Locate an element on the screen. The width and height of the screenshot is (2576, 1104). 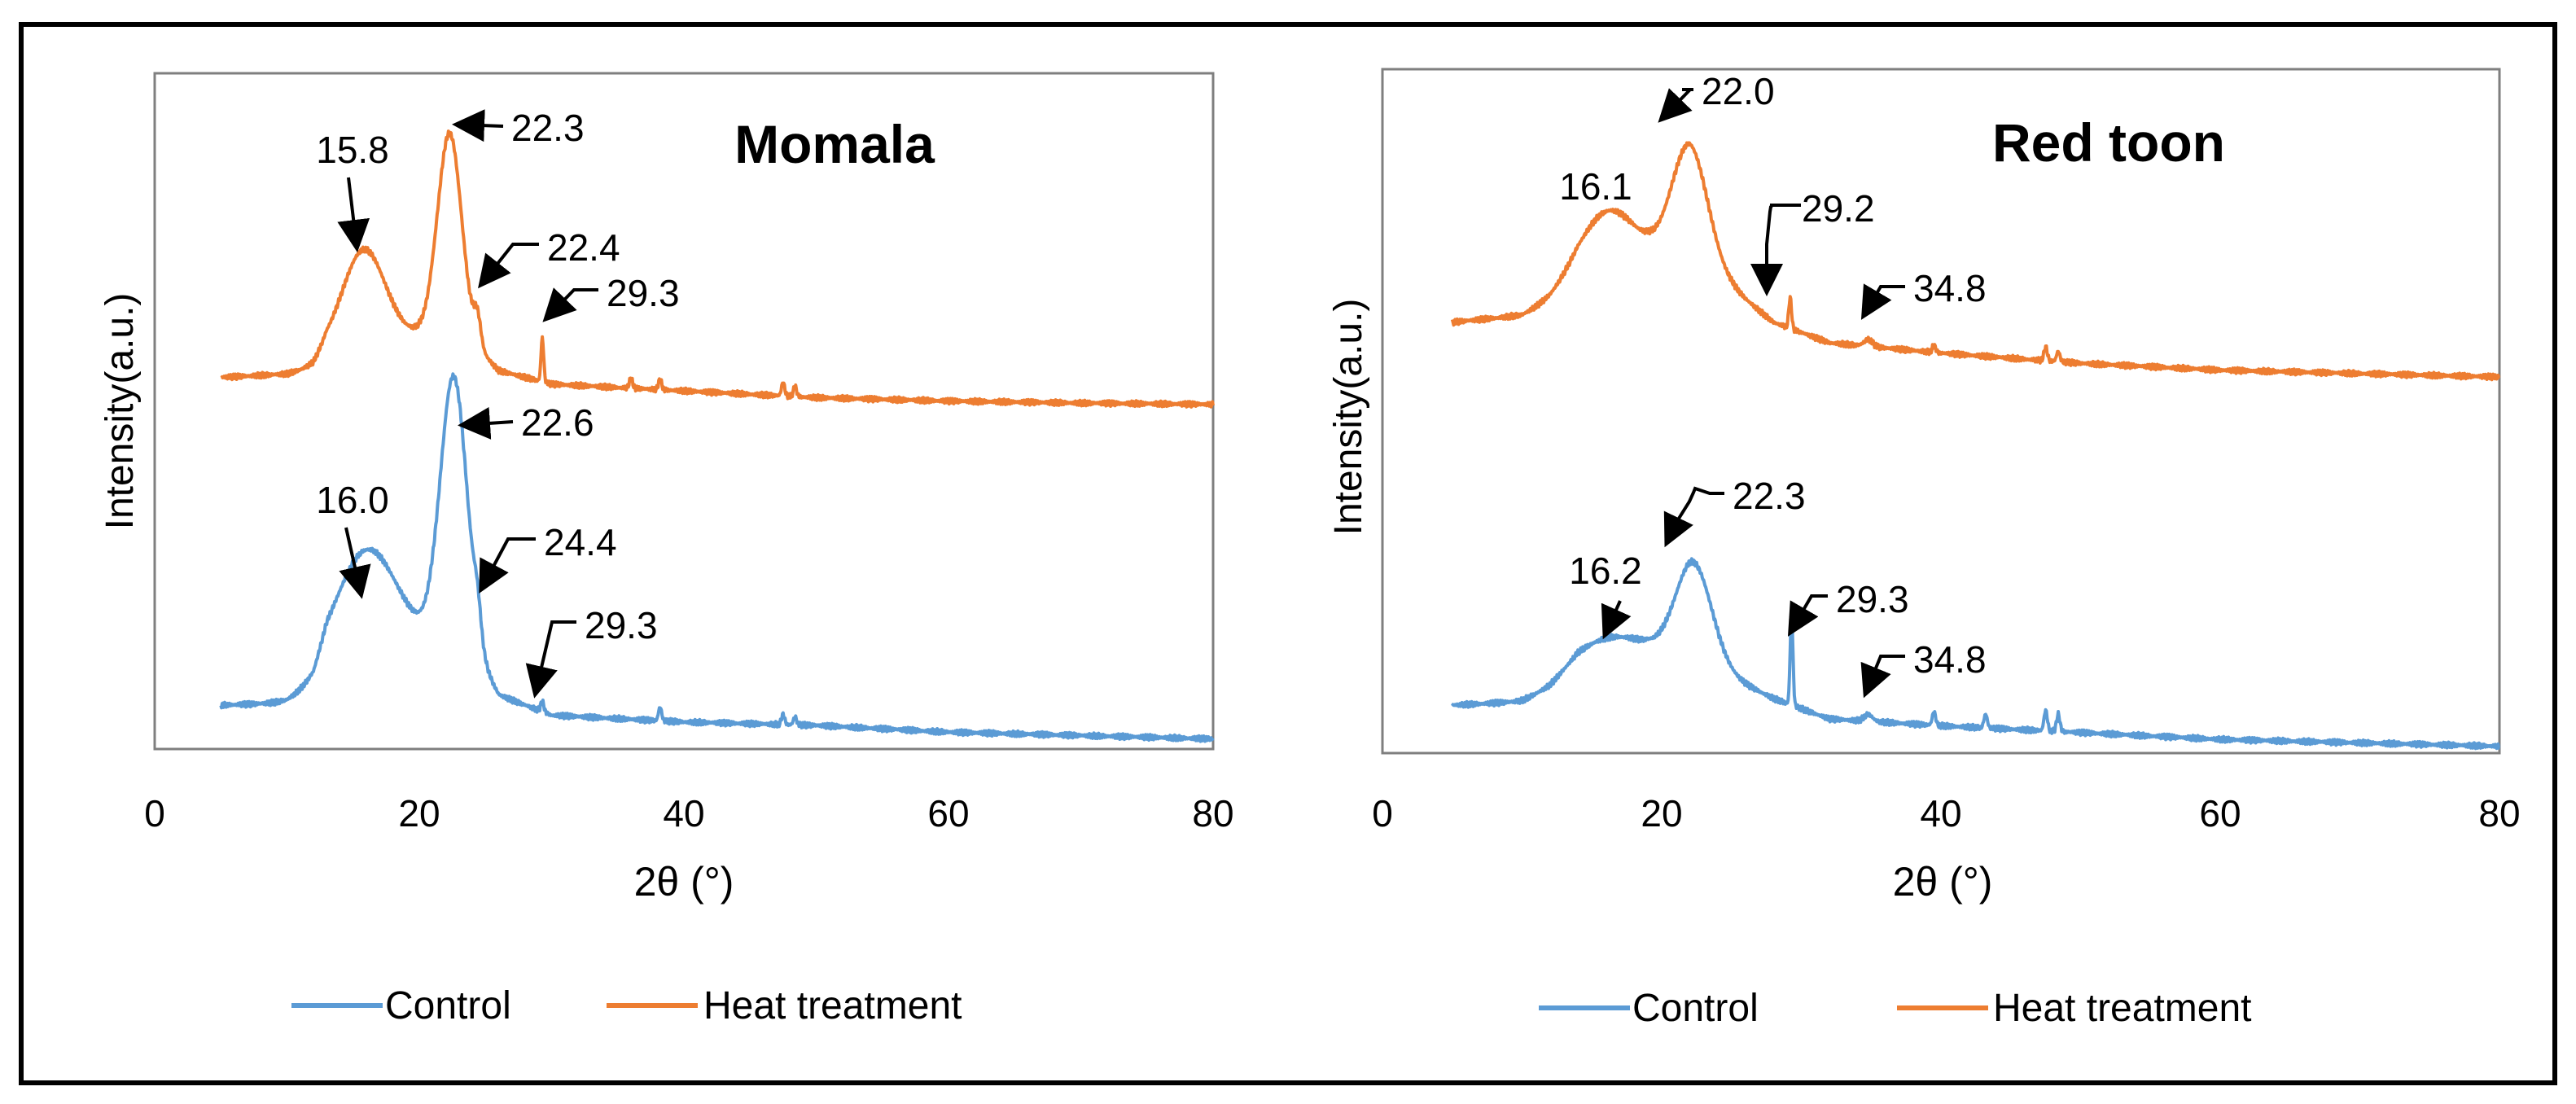
chart-title: Red toon is located at coordinates (2108, 142).